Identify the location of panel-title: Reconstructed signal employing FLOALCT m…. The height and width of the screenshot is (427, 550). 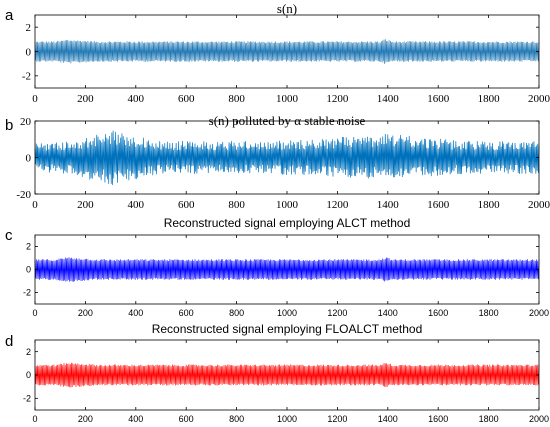
(287, 329).